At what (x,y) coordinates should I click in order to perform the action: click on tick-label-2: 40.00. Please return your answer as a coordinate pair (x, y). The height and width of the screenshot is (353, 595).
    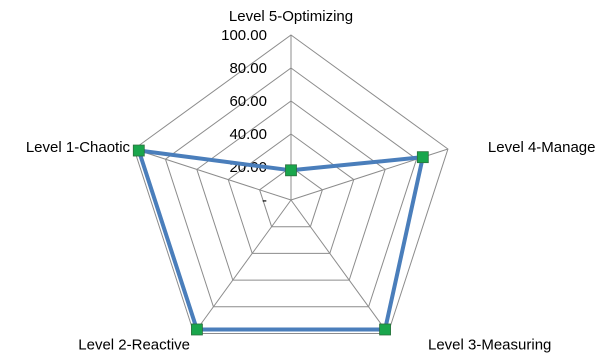
    Looking at the image, I should click on (248, 134).